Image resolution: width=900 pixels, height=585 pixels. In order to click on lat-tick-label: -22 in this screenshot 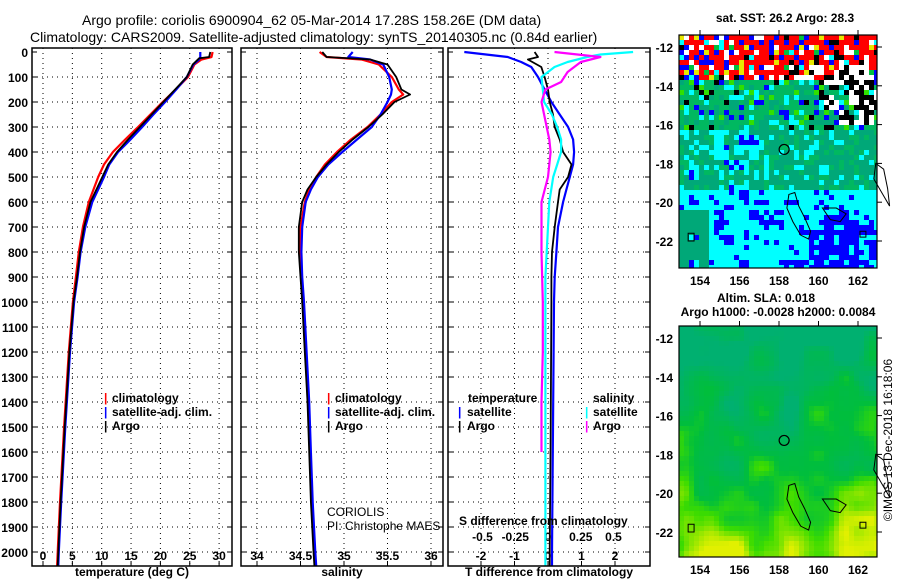, I will do `click(665, 533)`.